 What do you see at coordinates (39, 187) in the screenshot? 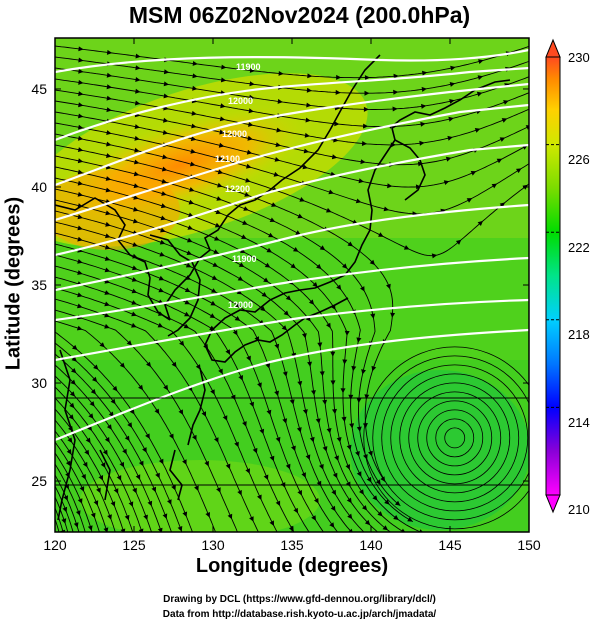
I see `y-tick-label: 40` at bounding box center [39, 187].